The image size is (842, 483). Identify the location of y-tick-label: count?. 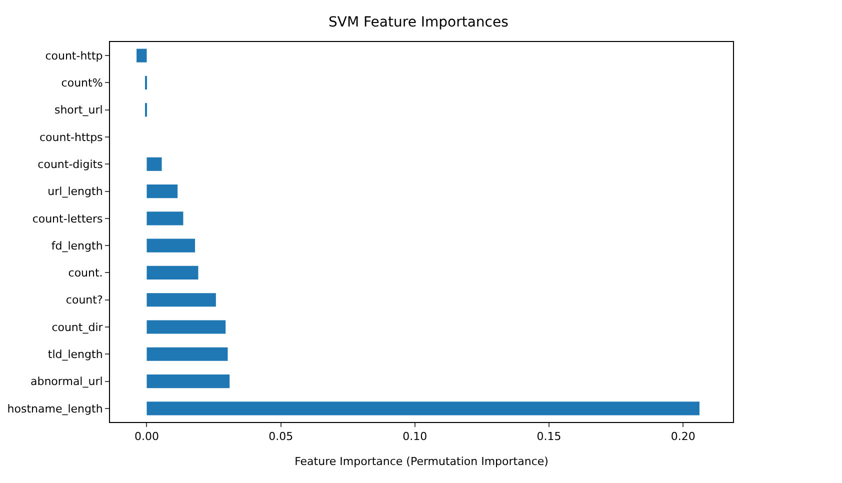
(84, 300).